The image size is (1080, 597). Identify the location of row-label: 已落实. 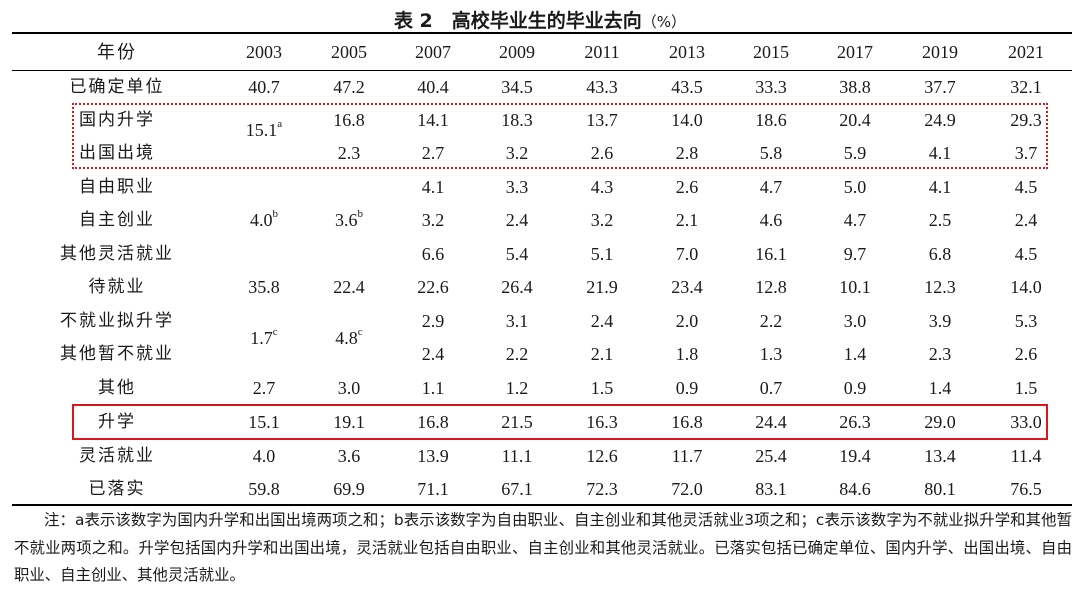
(117, 489).